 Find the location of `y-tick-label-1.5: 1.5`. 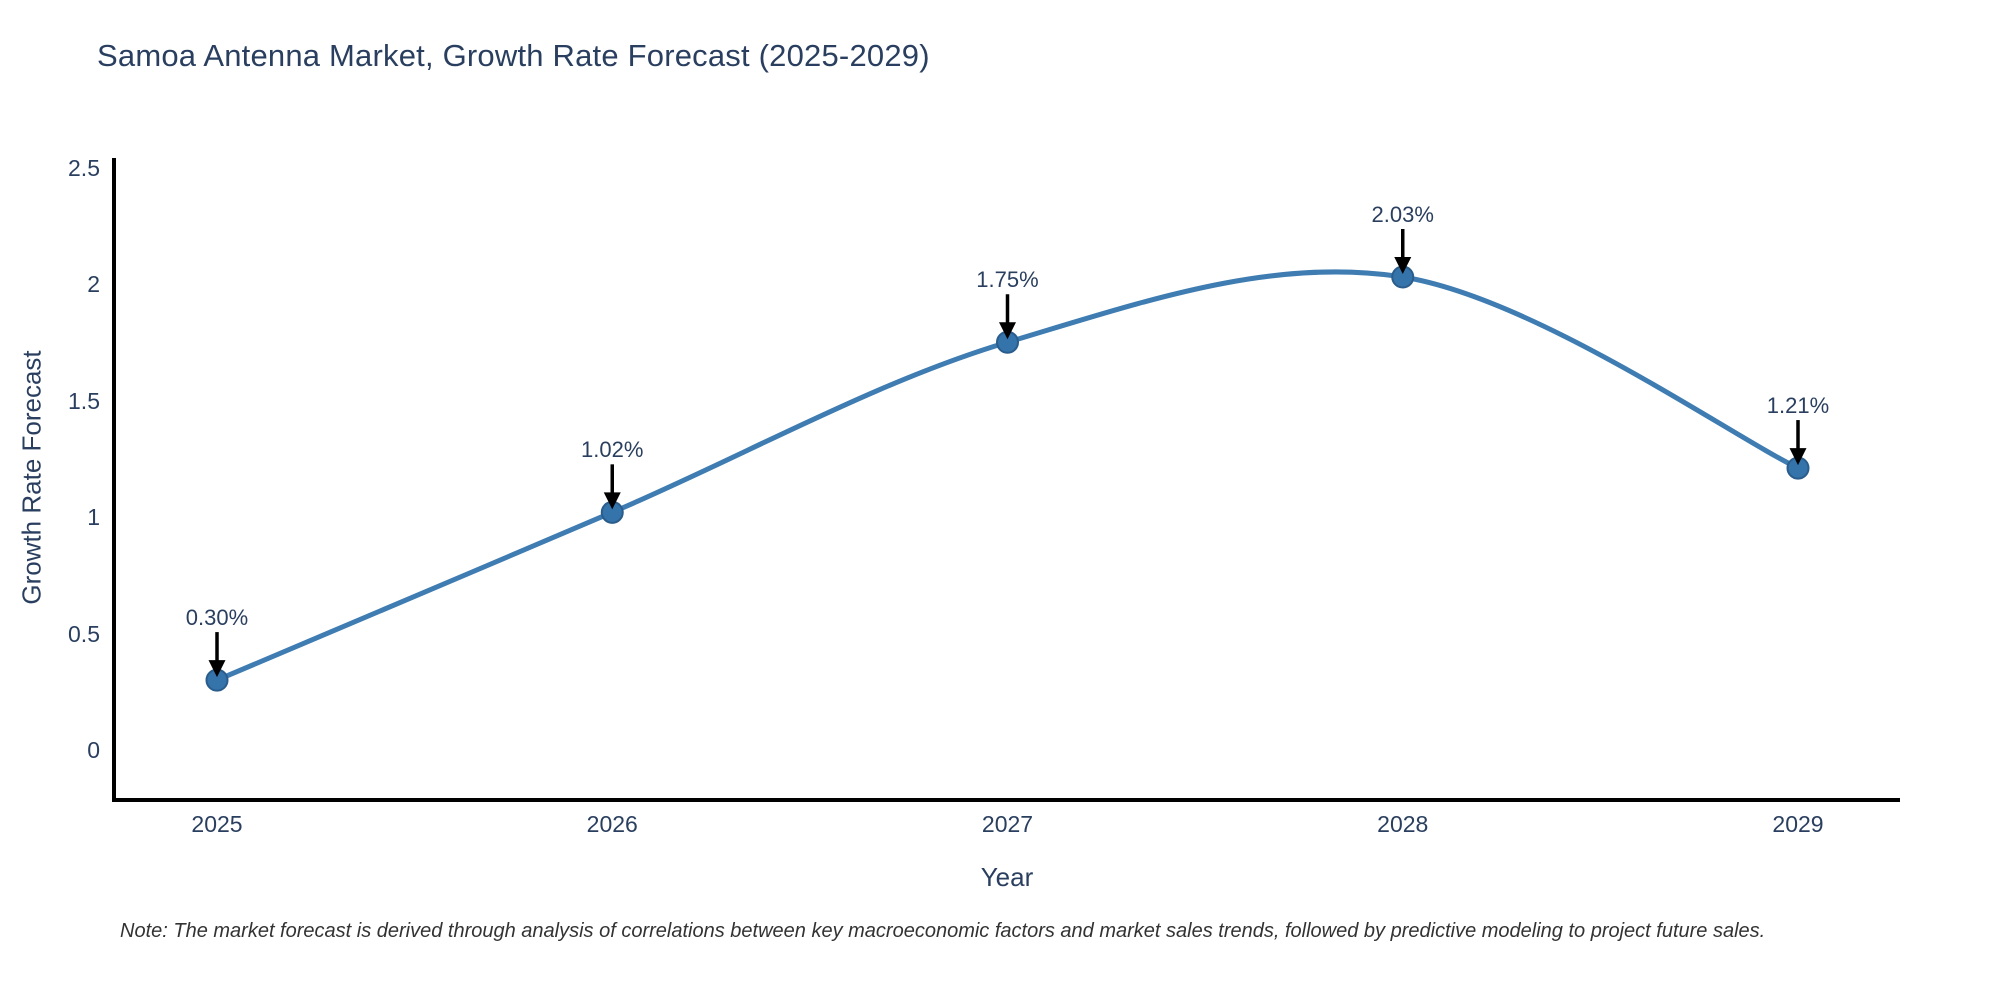

y-tick-label-1.5: 1.5 is located at coordinates (84, 400).